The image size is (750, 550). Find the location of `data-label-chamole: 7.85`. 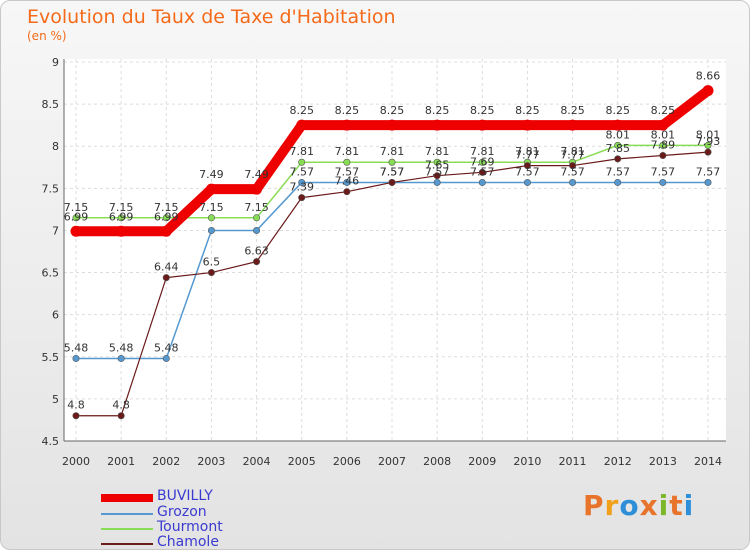

data-label-chamole: 7.85 is located at coordinates (617, 148).